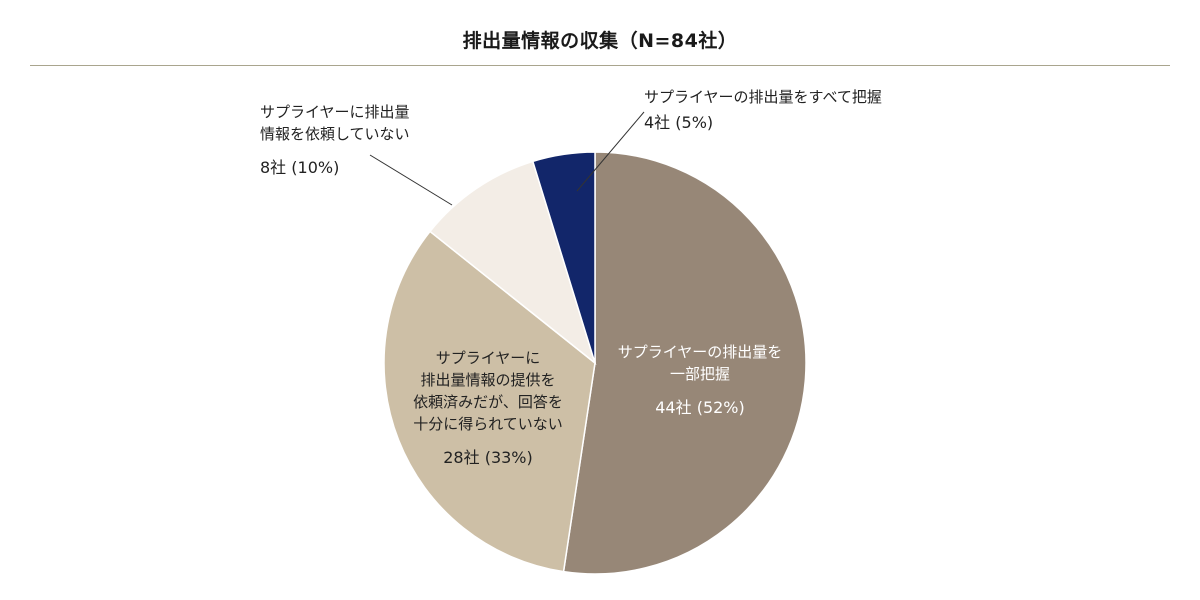 Image resolution: width=1200 pixels, height=600 pixels. What do you see at coordinates (600, 41) in the screenshot?
I see `chart-title: 排出量情報の収集（N=84社）` at bounding box center [600, 41].